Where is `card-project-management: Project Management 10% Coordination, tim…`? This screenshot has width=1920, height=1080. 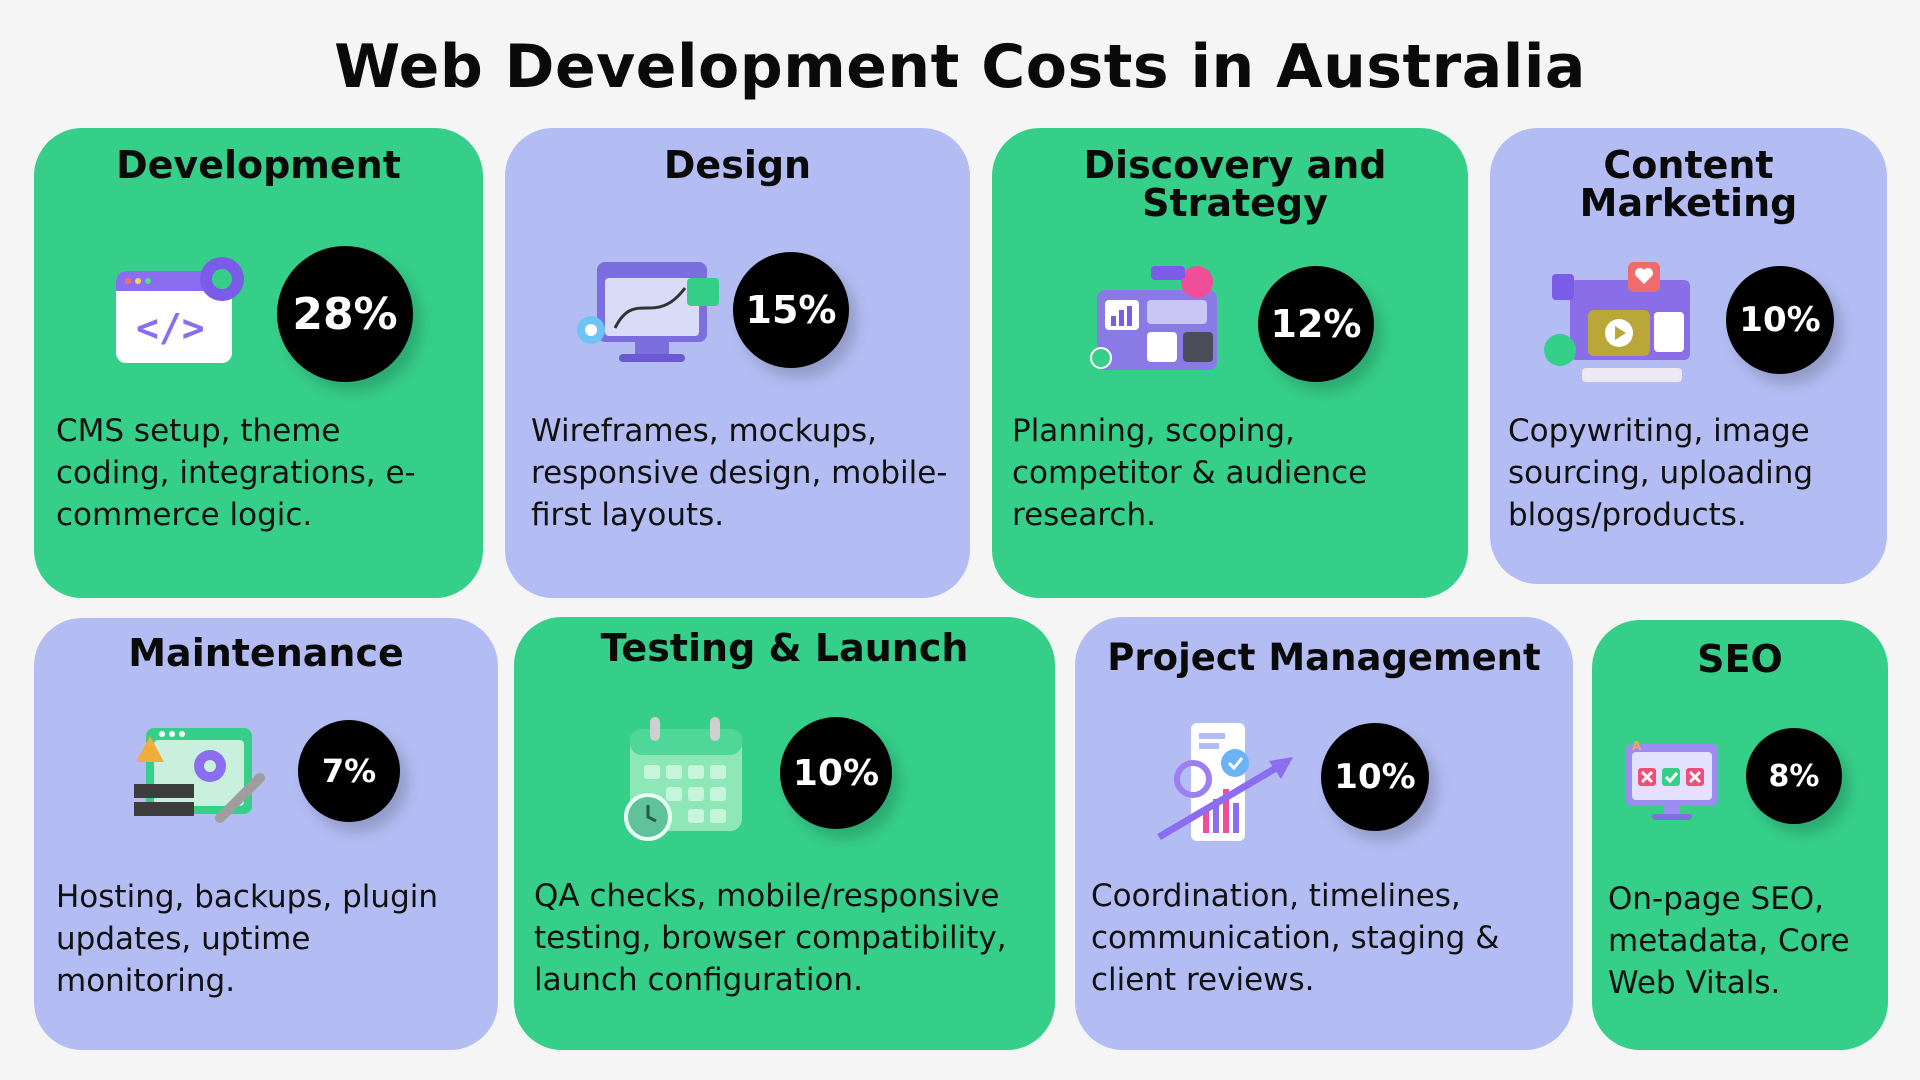
card-project-management: Project Management 10% Coordination, tim… is located at coordinates (1324, 833).